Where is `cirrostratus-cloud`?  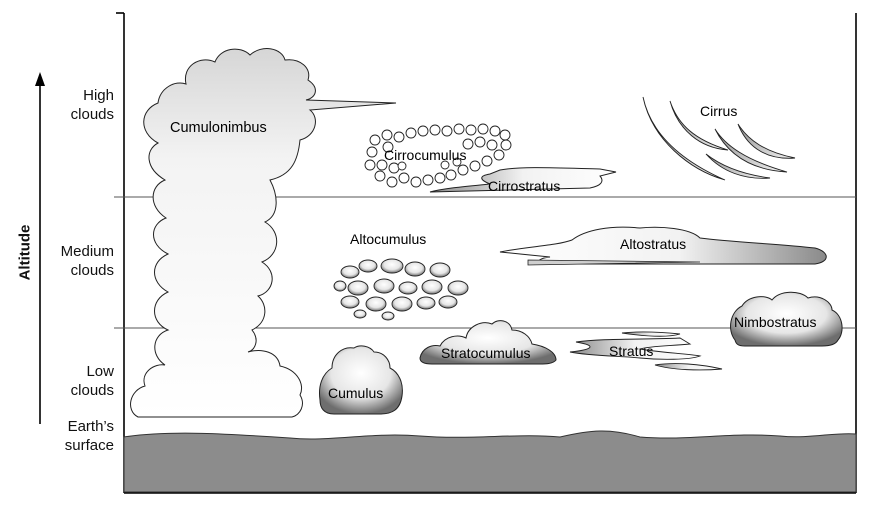 cirrostratus-cloud is located at coordinates (523, 180).